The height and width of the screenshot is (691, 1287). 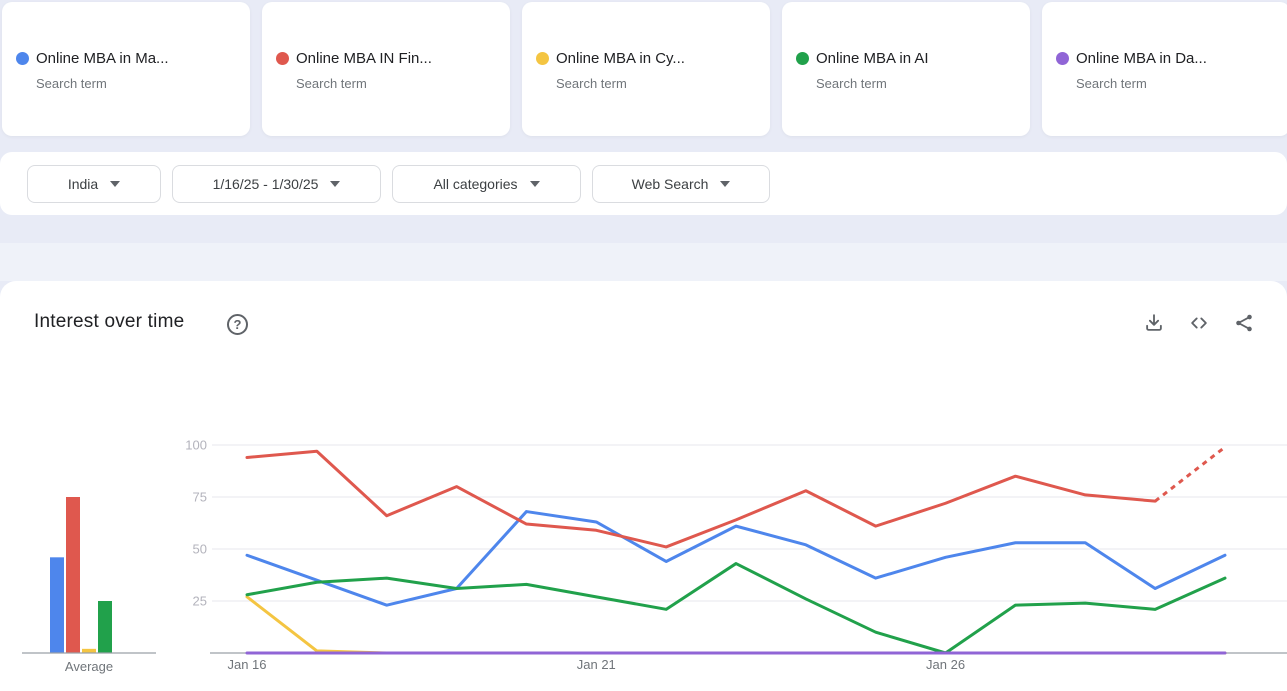 I want to click on search-term-card-4: Online MBA in AI Search term, so click(x=906, y=69).